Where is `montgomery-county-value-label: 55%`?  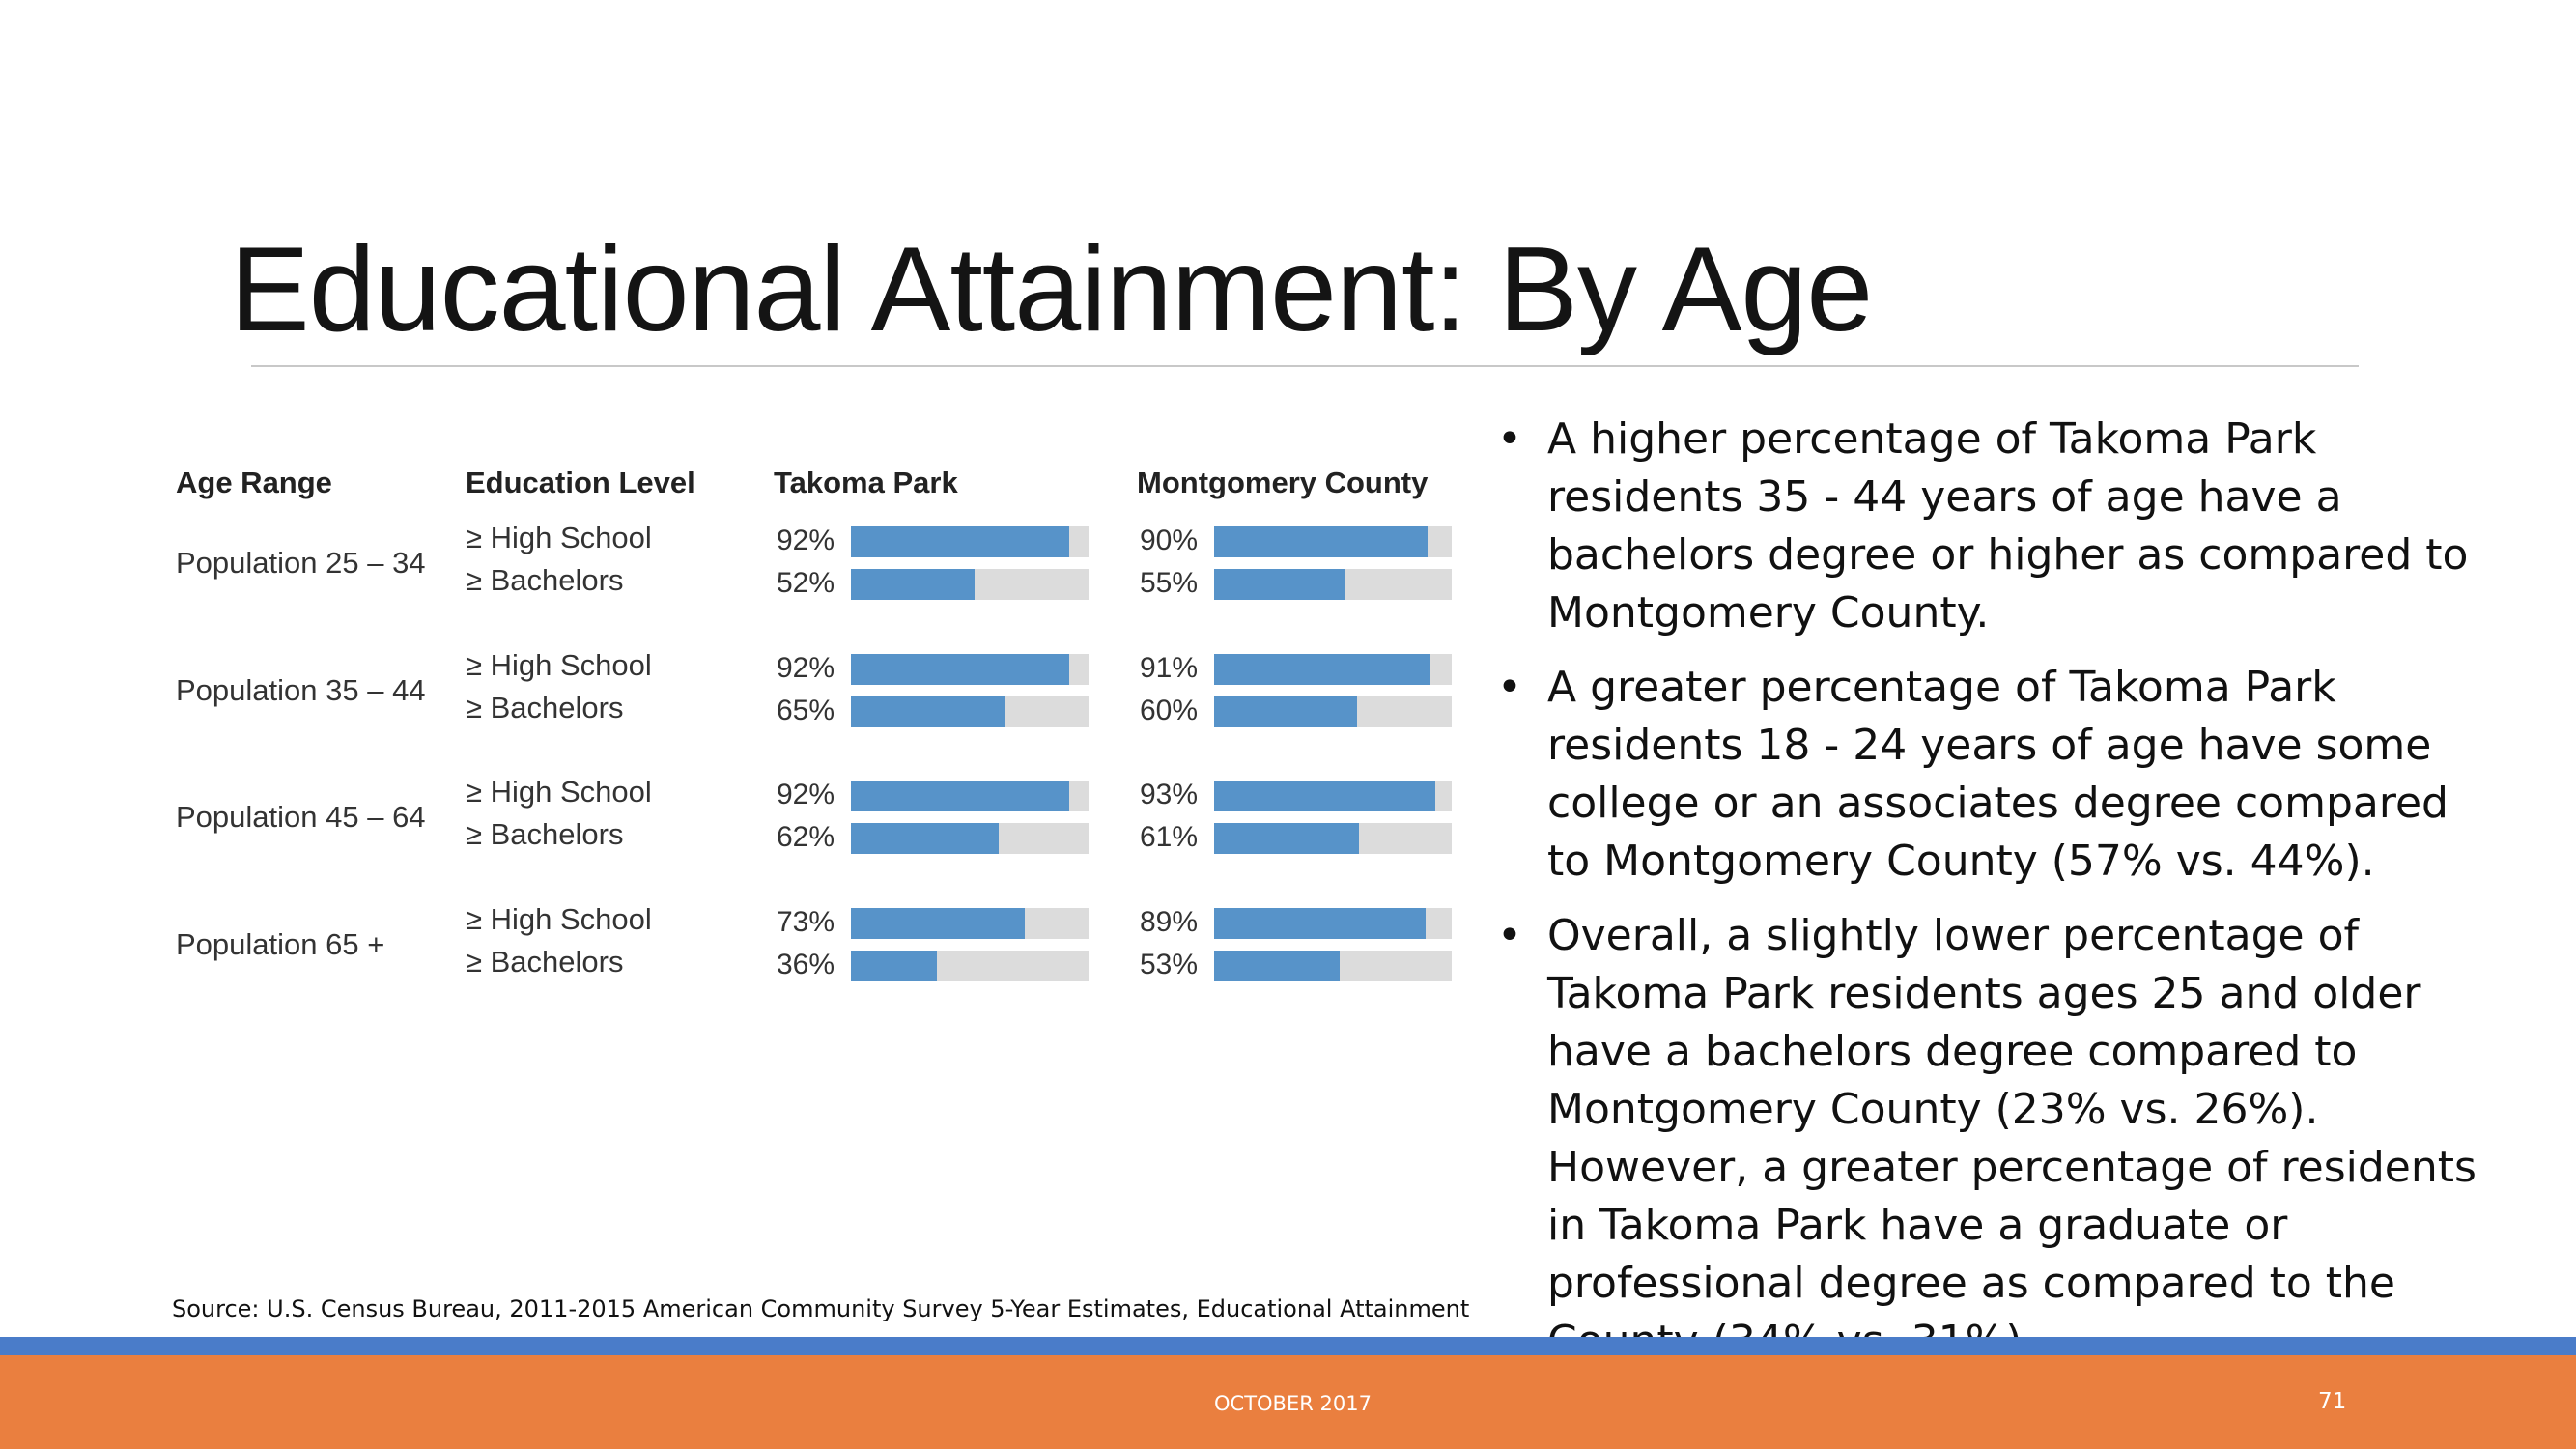
montgomery-county-value-label: 55% is located at coordinates (1169, 583).